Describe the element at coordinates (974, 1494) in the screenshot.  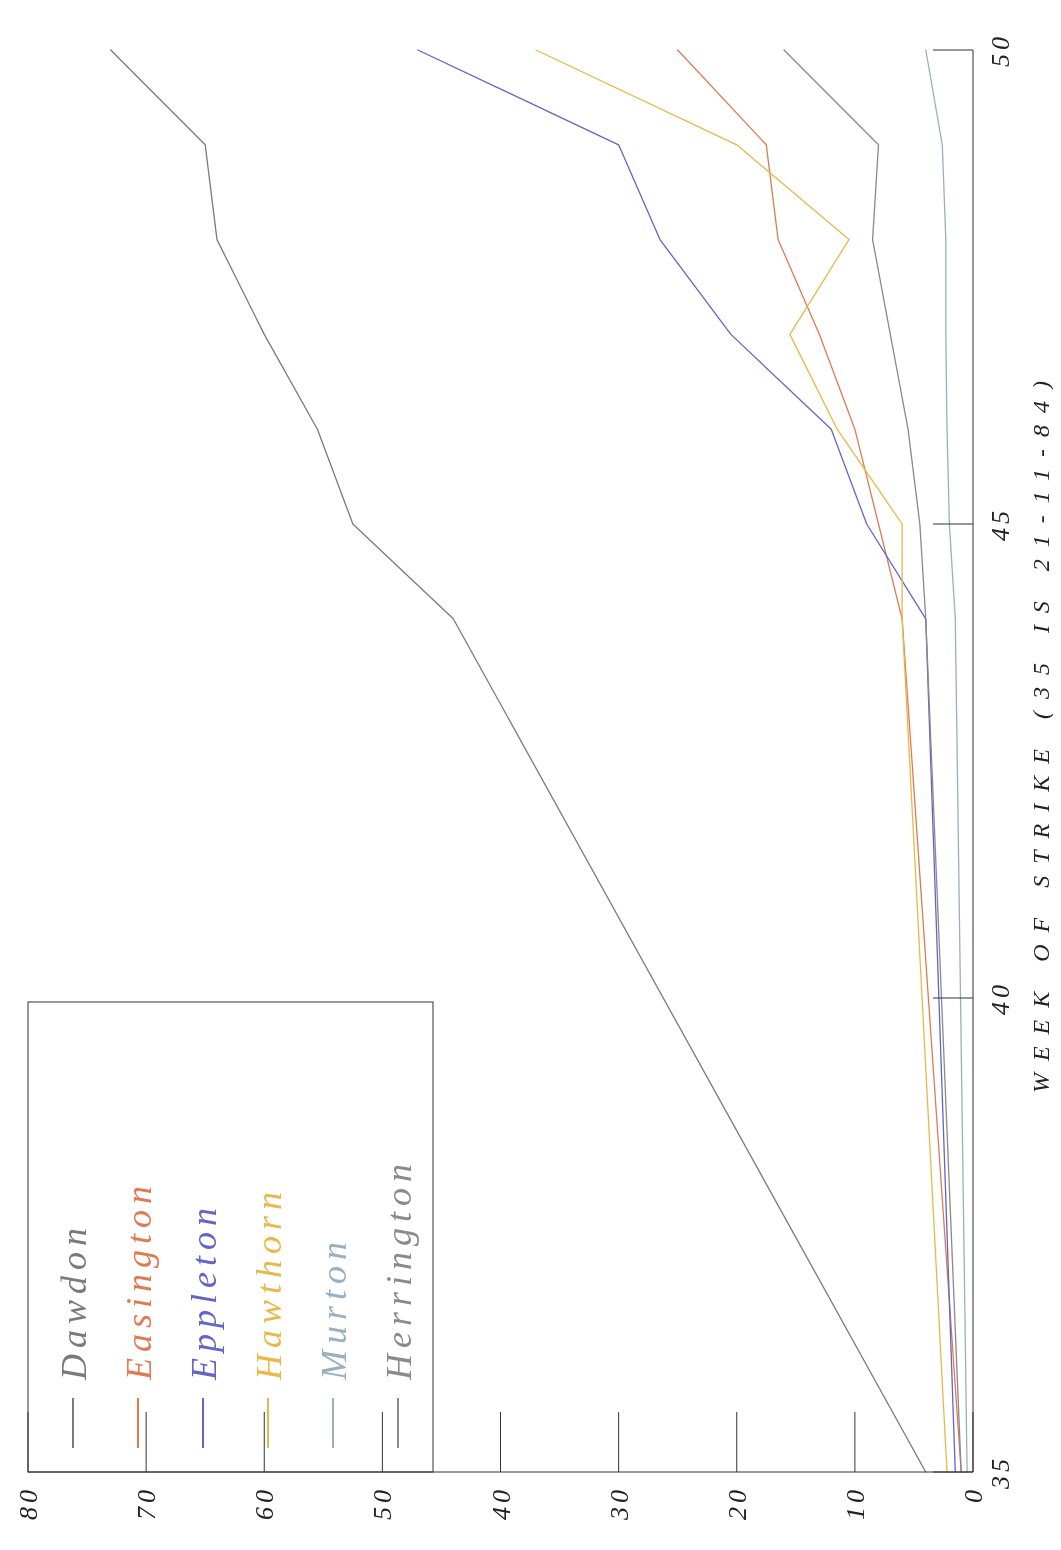
I see `x-tick-label: 0` at that location.